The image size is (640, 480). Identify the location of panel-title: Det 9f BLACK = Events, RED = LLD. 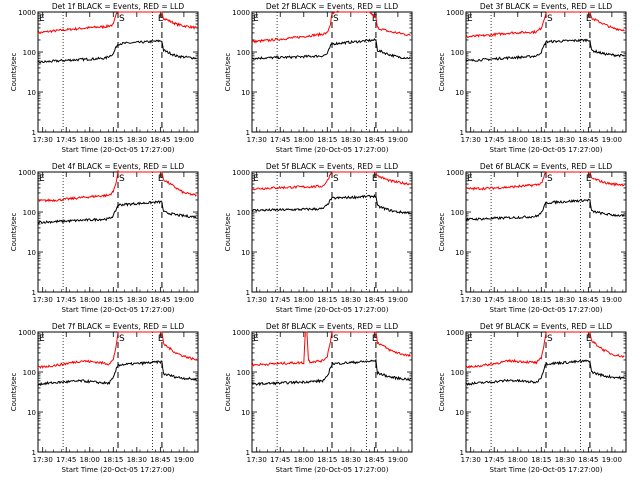
(546, 326).